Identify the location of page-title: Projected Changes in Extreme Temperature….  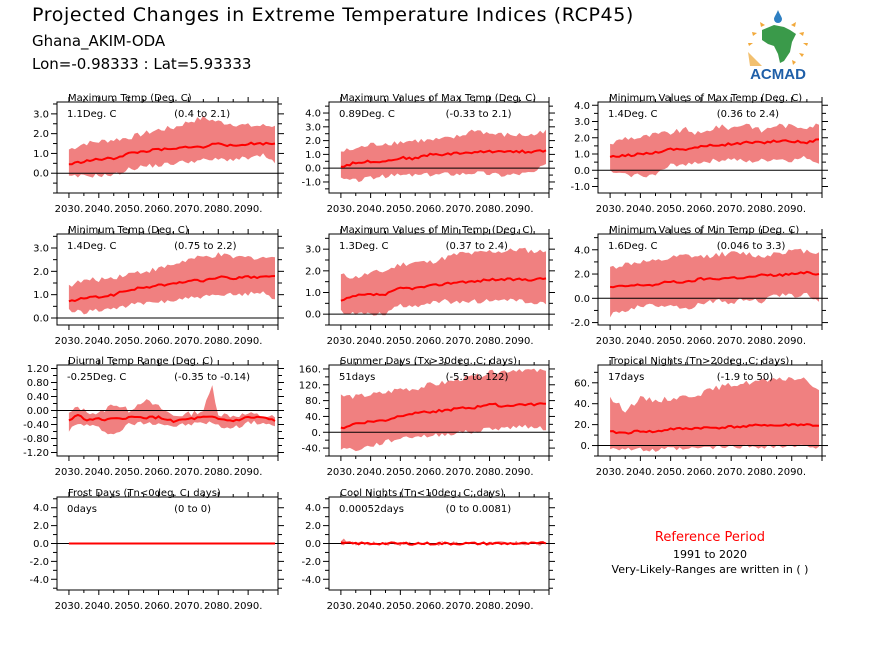
(333, 15).